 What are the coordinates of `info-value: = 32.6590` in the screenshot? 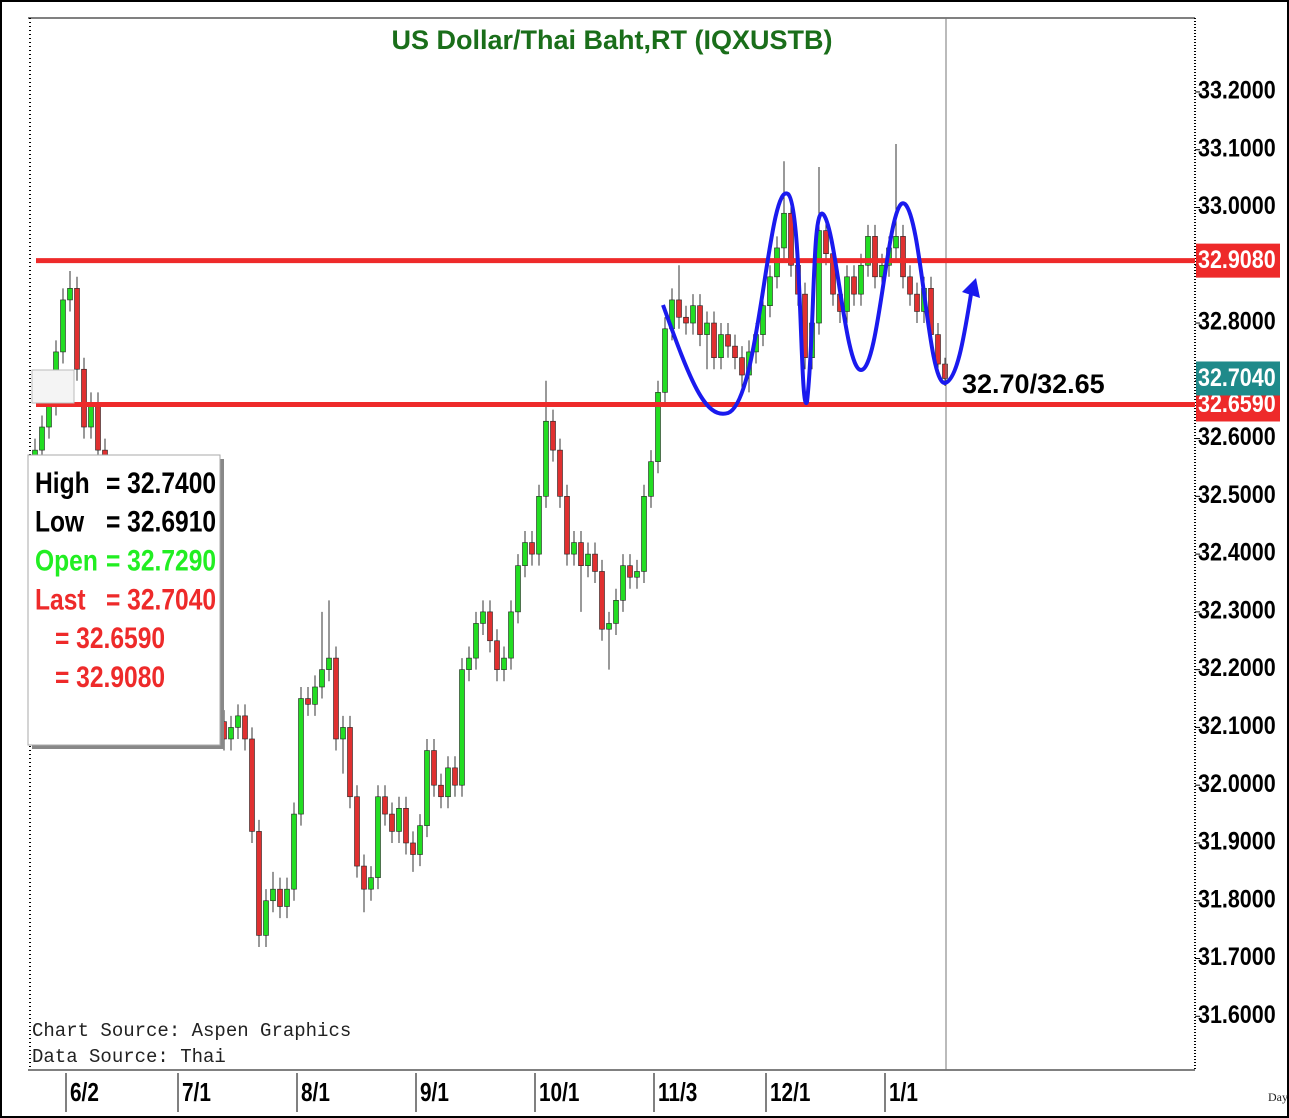 It's located at (110, 638).